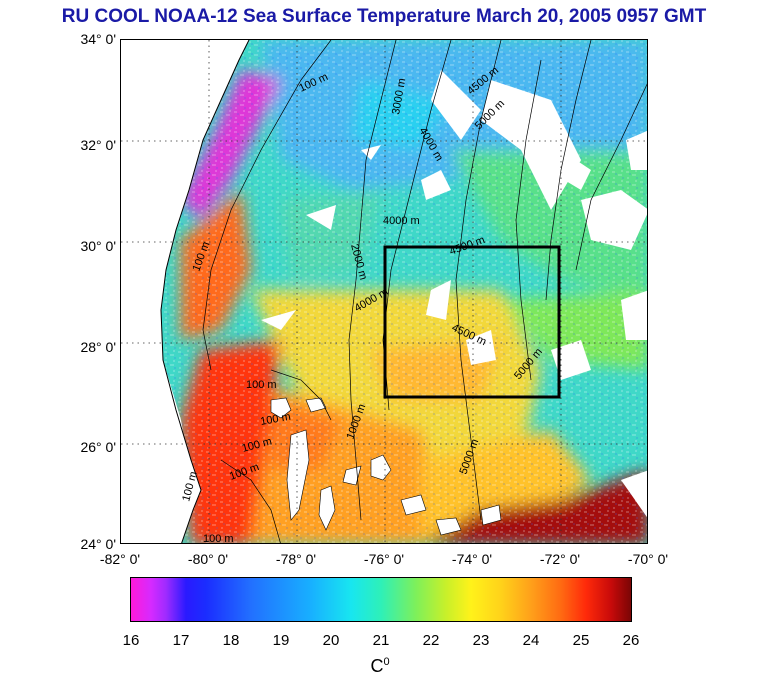 This screenshot has height=680, width=768. What do you see at coordinates (98, 447) in the screenshot?
I see `lat-label-26: 26° 0'` at bounding box center [98, 447].